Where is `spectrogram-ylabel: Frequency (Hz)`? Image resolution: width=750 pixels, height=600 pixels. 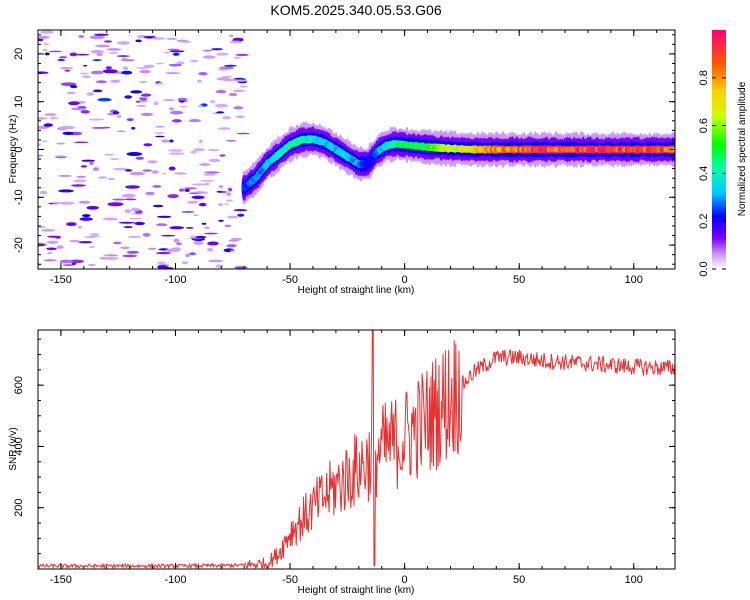
spectrogram-ylabel: Frequency (Hz) is located at coordinates (13, 149).